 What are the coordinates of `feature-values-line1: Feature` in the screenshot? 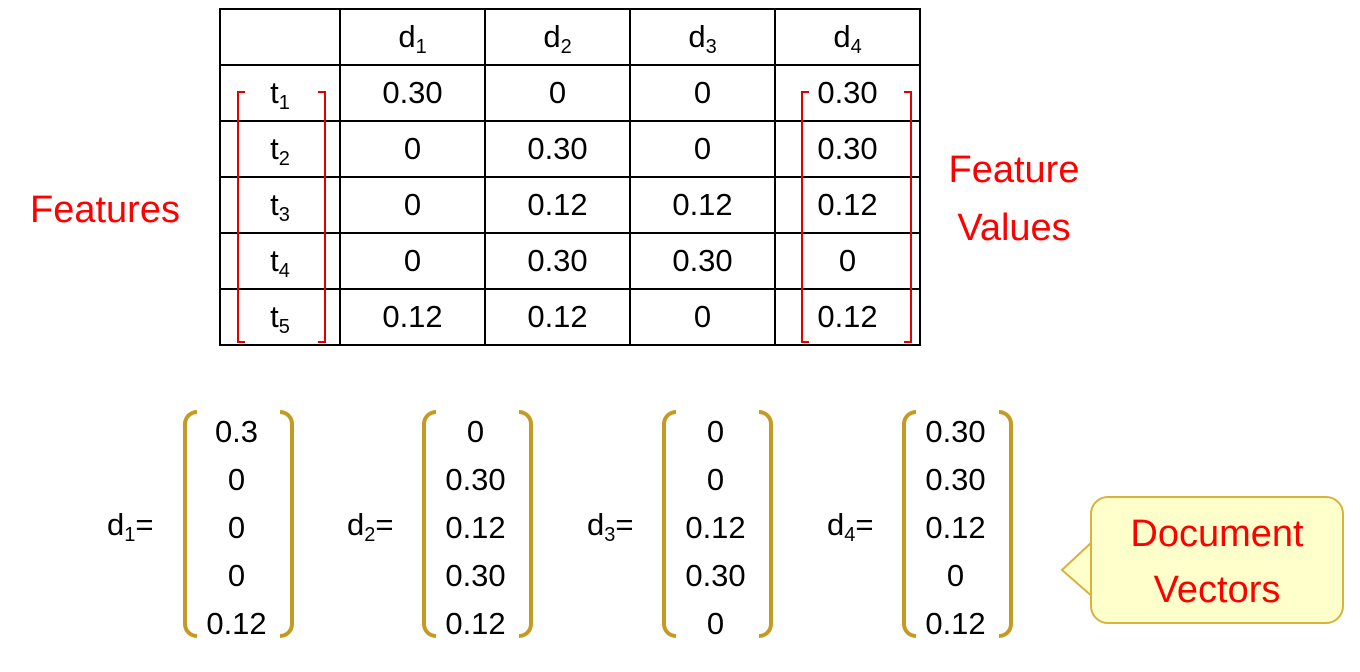 It's located at (1014, 170).